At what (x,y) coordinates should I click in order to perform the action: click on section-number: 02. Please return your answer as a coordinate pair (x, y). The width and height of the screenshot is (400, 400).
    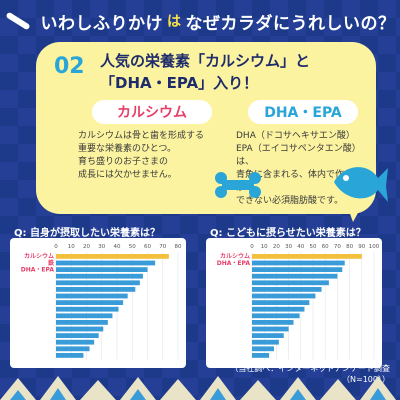
    Looking at the image, I should click on (69, 66).